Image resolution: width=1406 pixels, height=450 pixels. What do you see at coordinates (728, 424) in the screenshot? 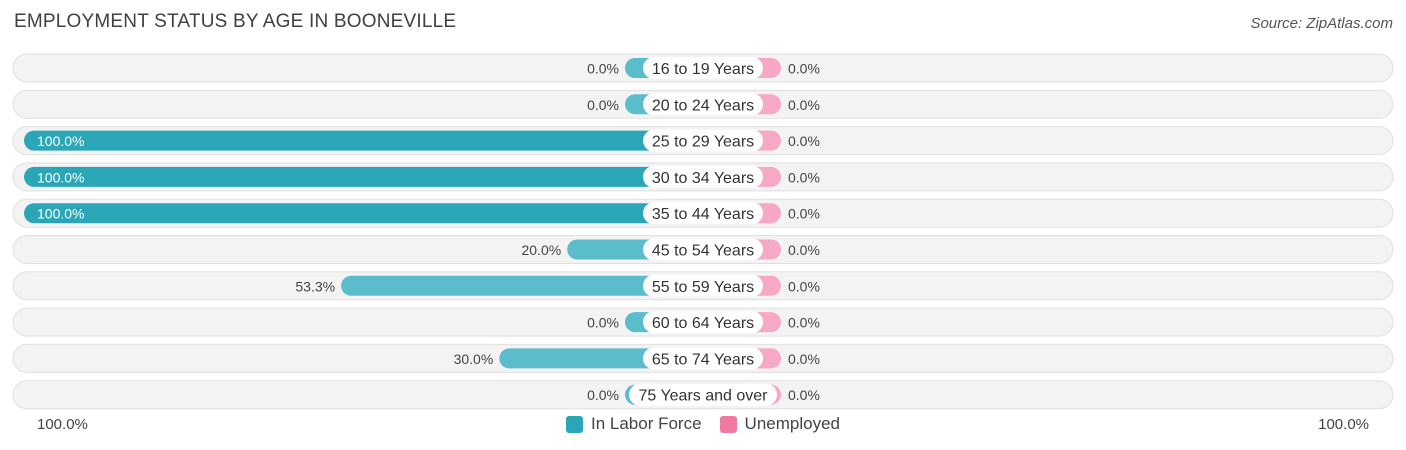
I see `legend-swatch-unemployed` at bounding box center [728, 424].